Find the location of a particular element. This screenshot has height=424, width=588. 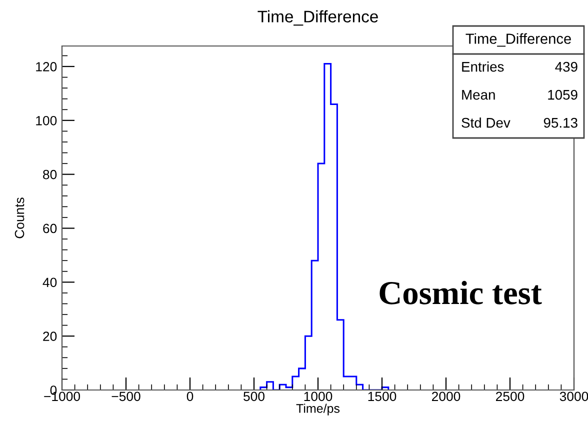

annotation: Time_Difference is located at coordinates (518, 40).